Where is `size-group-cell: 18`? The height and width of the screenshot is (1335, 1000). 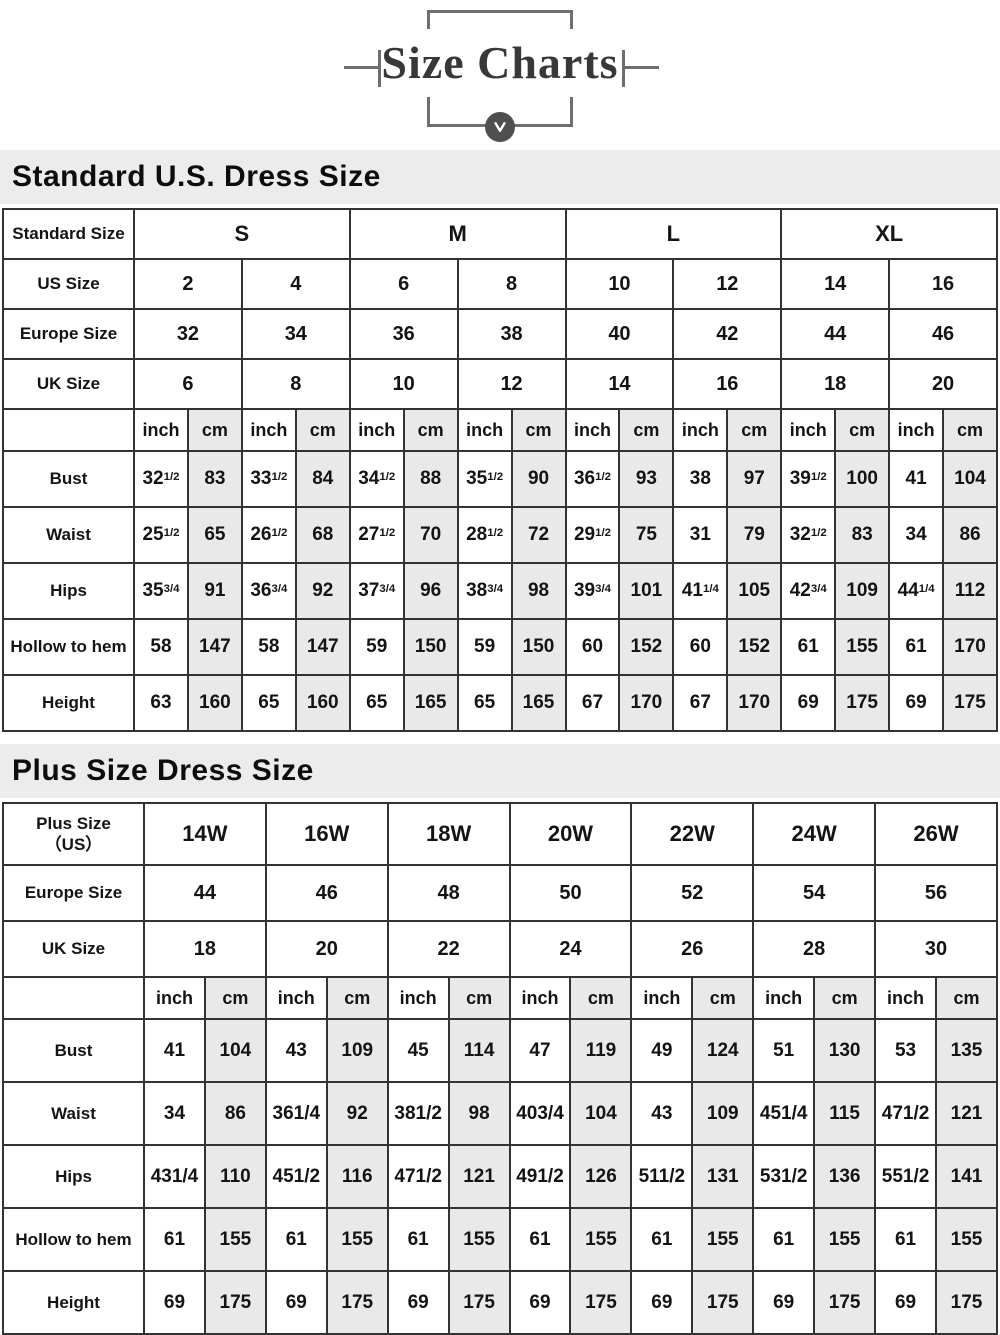 size-group-cell: 18 is located at coordinates (205, 949).